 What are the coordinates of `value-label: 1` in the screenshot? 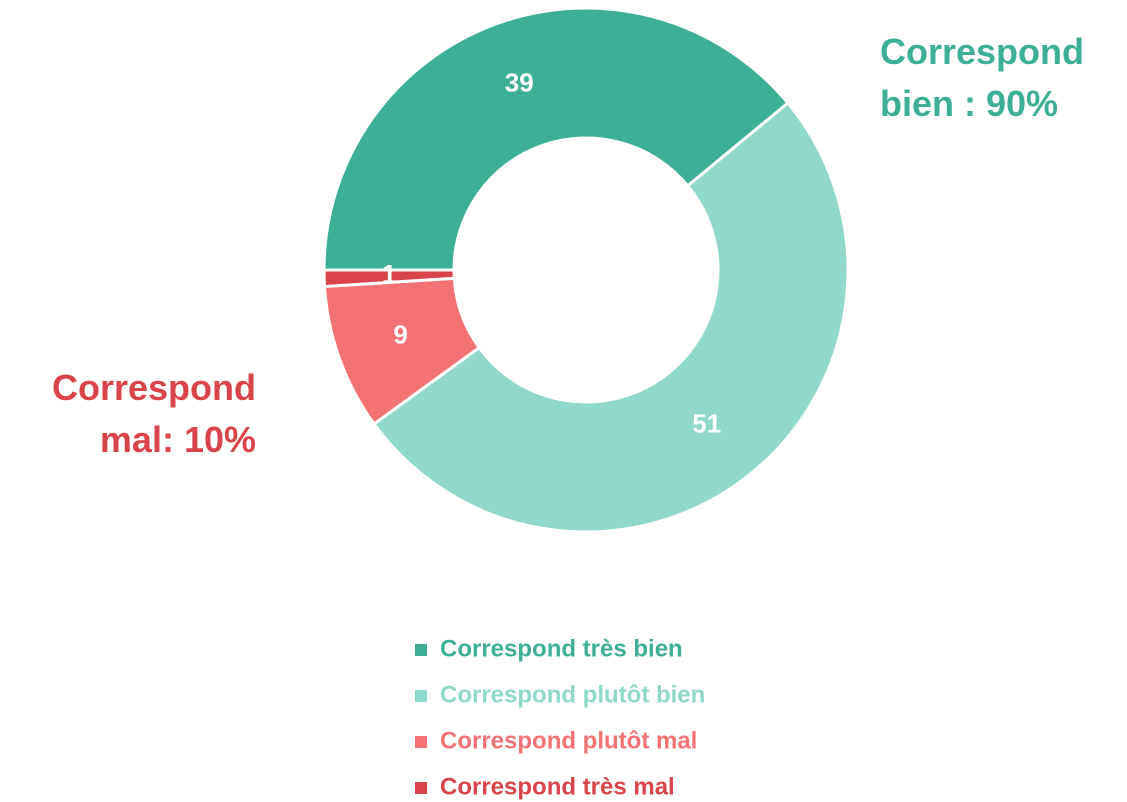 It's located at (389, 274).